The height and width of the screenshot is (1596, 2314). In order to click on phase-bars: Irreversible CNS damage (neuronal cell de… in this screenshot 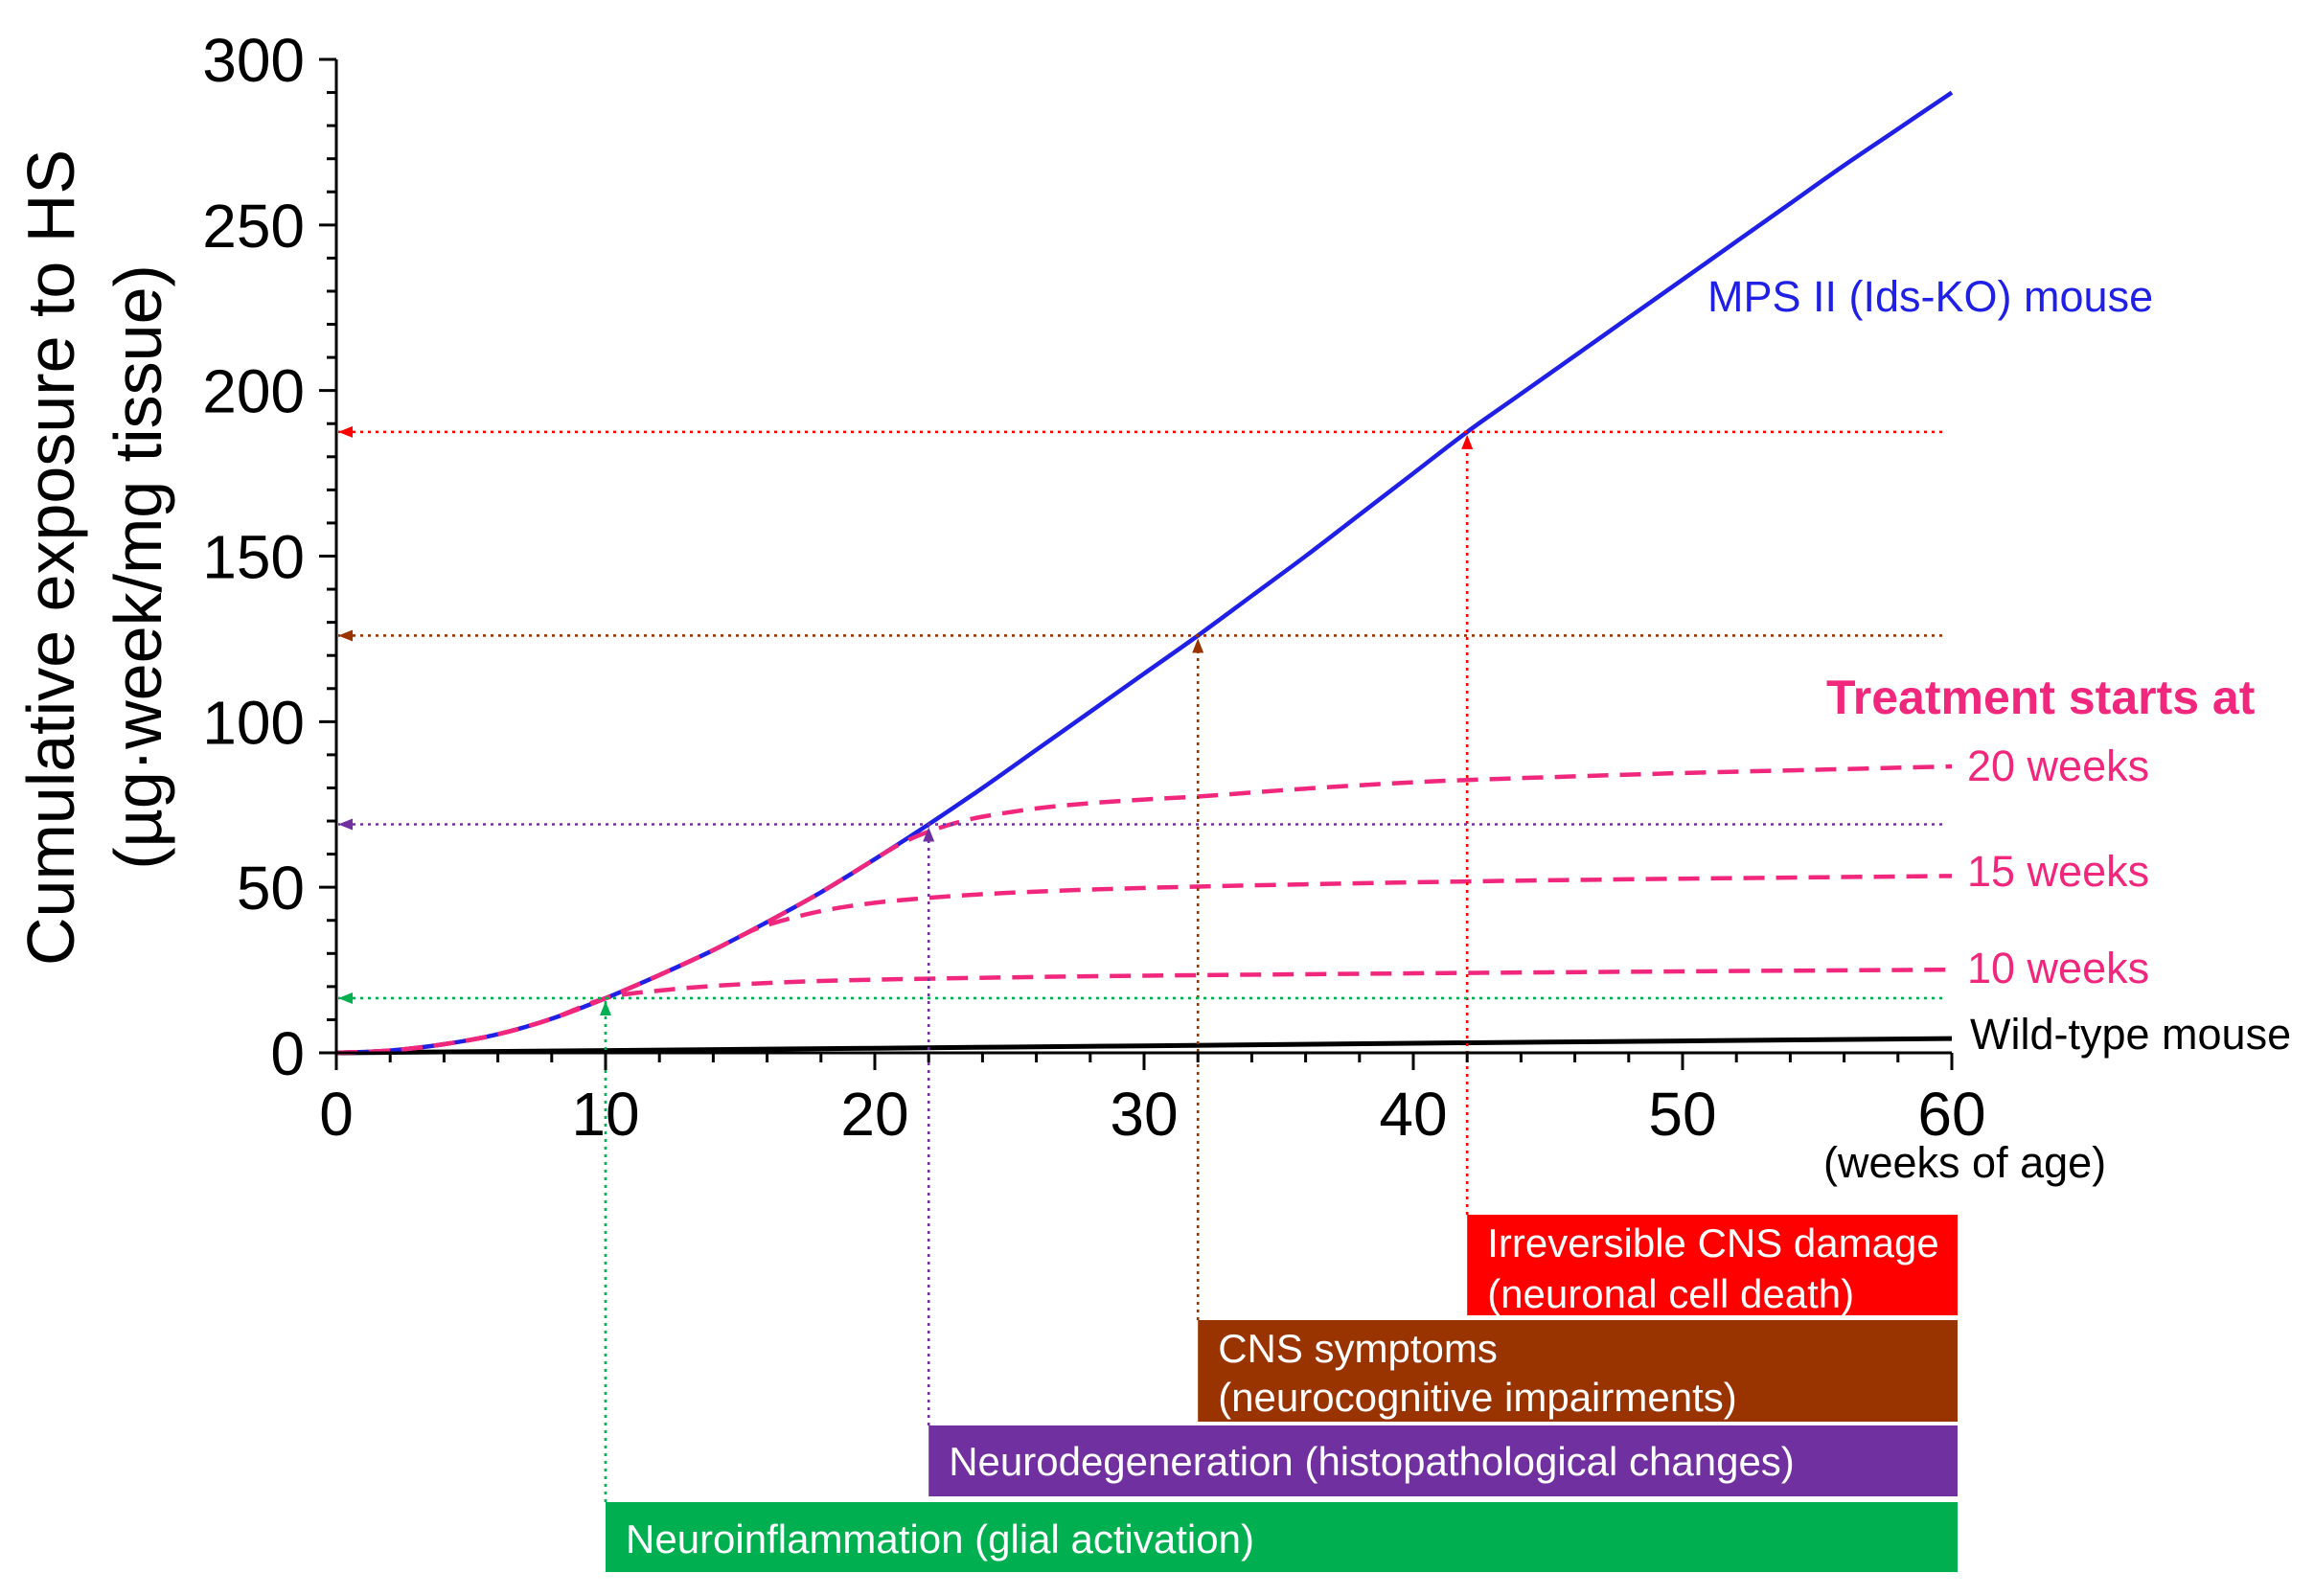, I will do `click(1282, 1393)`.